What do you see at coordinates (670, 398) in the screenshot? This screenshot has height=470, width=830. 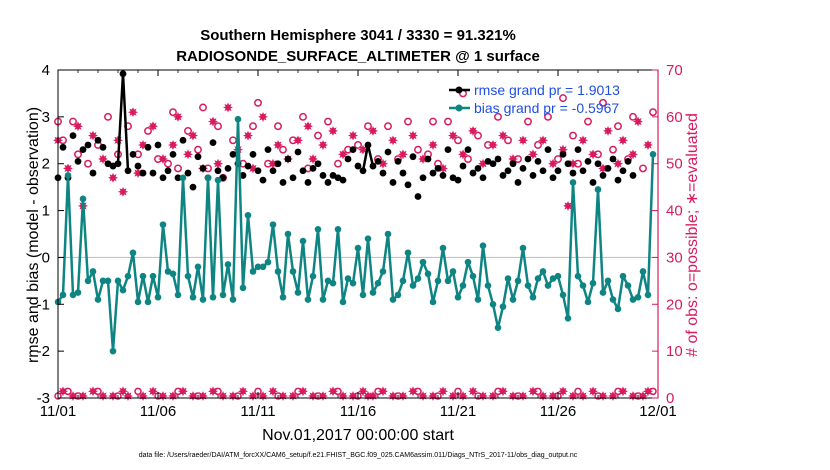 I see `y-right-tick-label: 0` at bounding box center [670, 398].